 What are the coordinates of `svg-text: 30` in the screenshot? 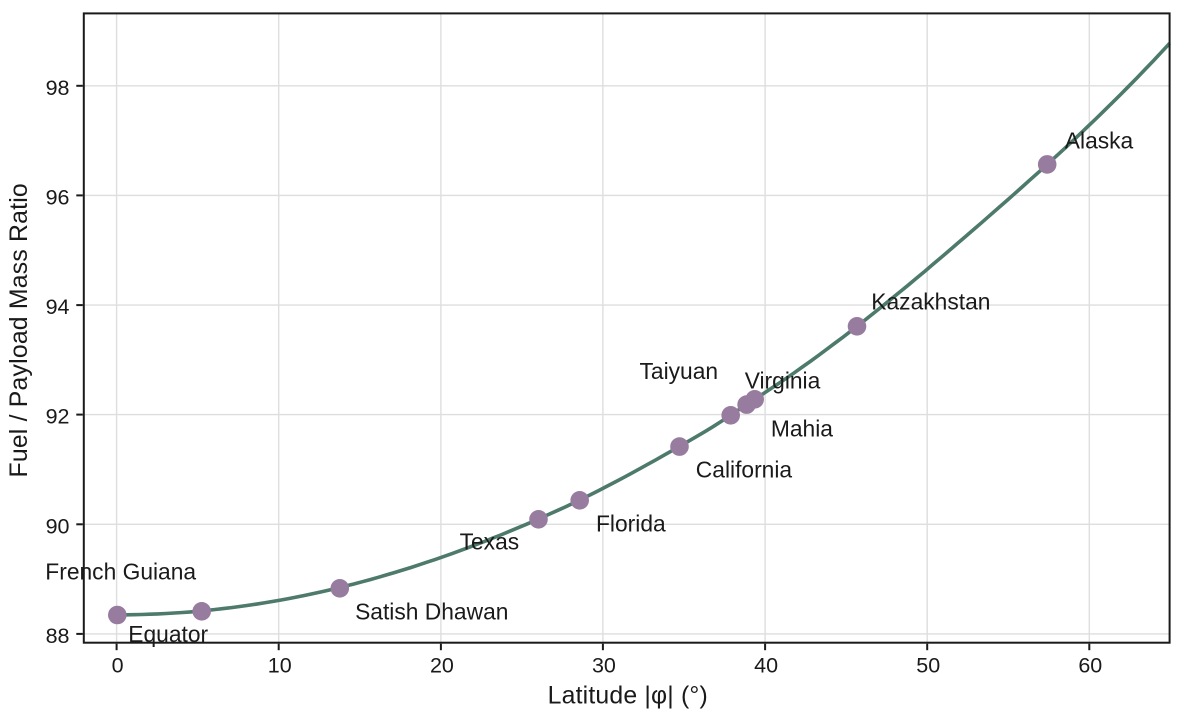 It's located at (604, 666).